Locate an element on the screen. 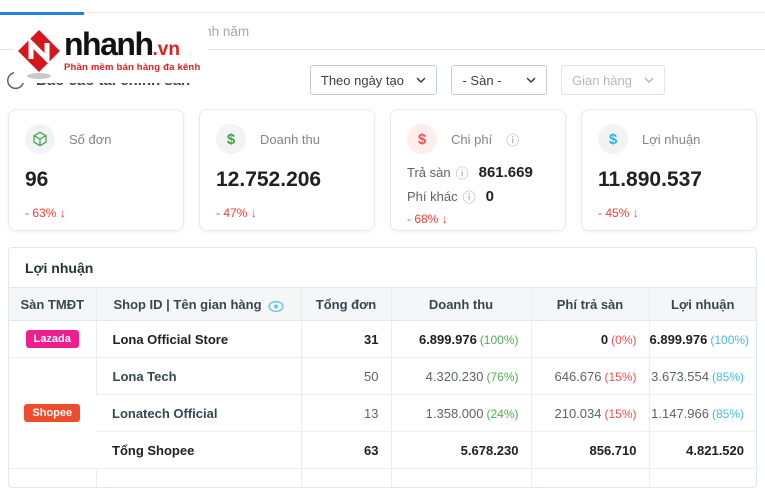 Image resolution: width=765 pixels, height=490 pixels. col-platform: Sàn TMĐT is located at coordinates (52, 304).